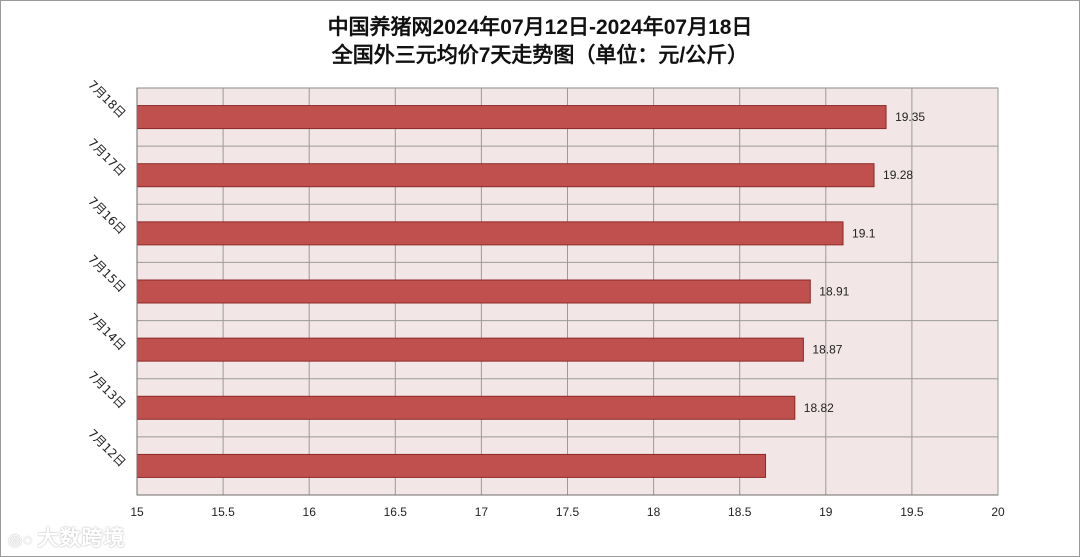 The height and width of the screenshot is (557, 1080). Describe the element at coordinates (21, 540) in the screenshot. I see `logo-icon: ◎◌` at that location.